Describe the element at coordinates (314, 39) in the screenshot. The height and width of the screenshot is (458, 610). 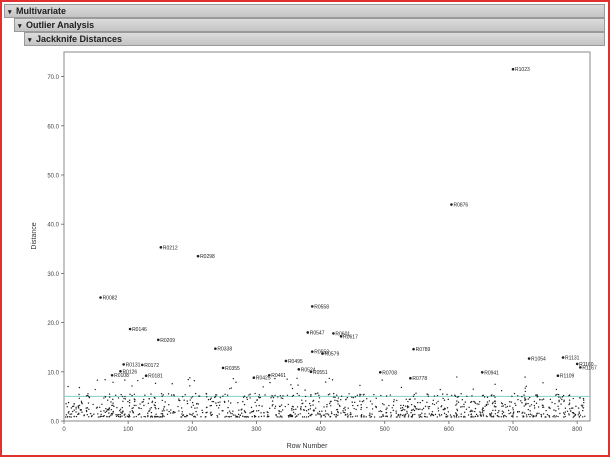
I see `outline-header-jackknife: ▾ Jackknife Distances` at that location.